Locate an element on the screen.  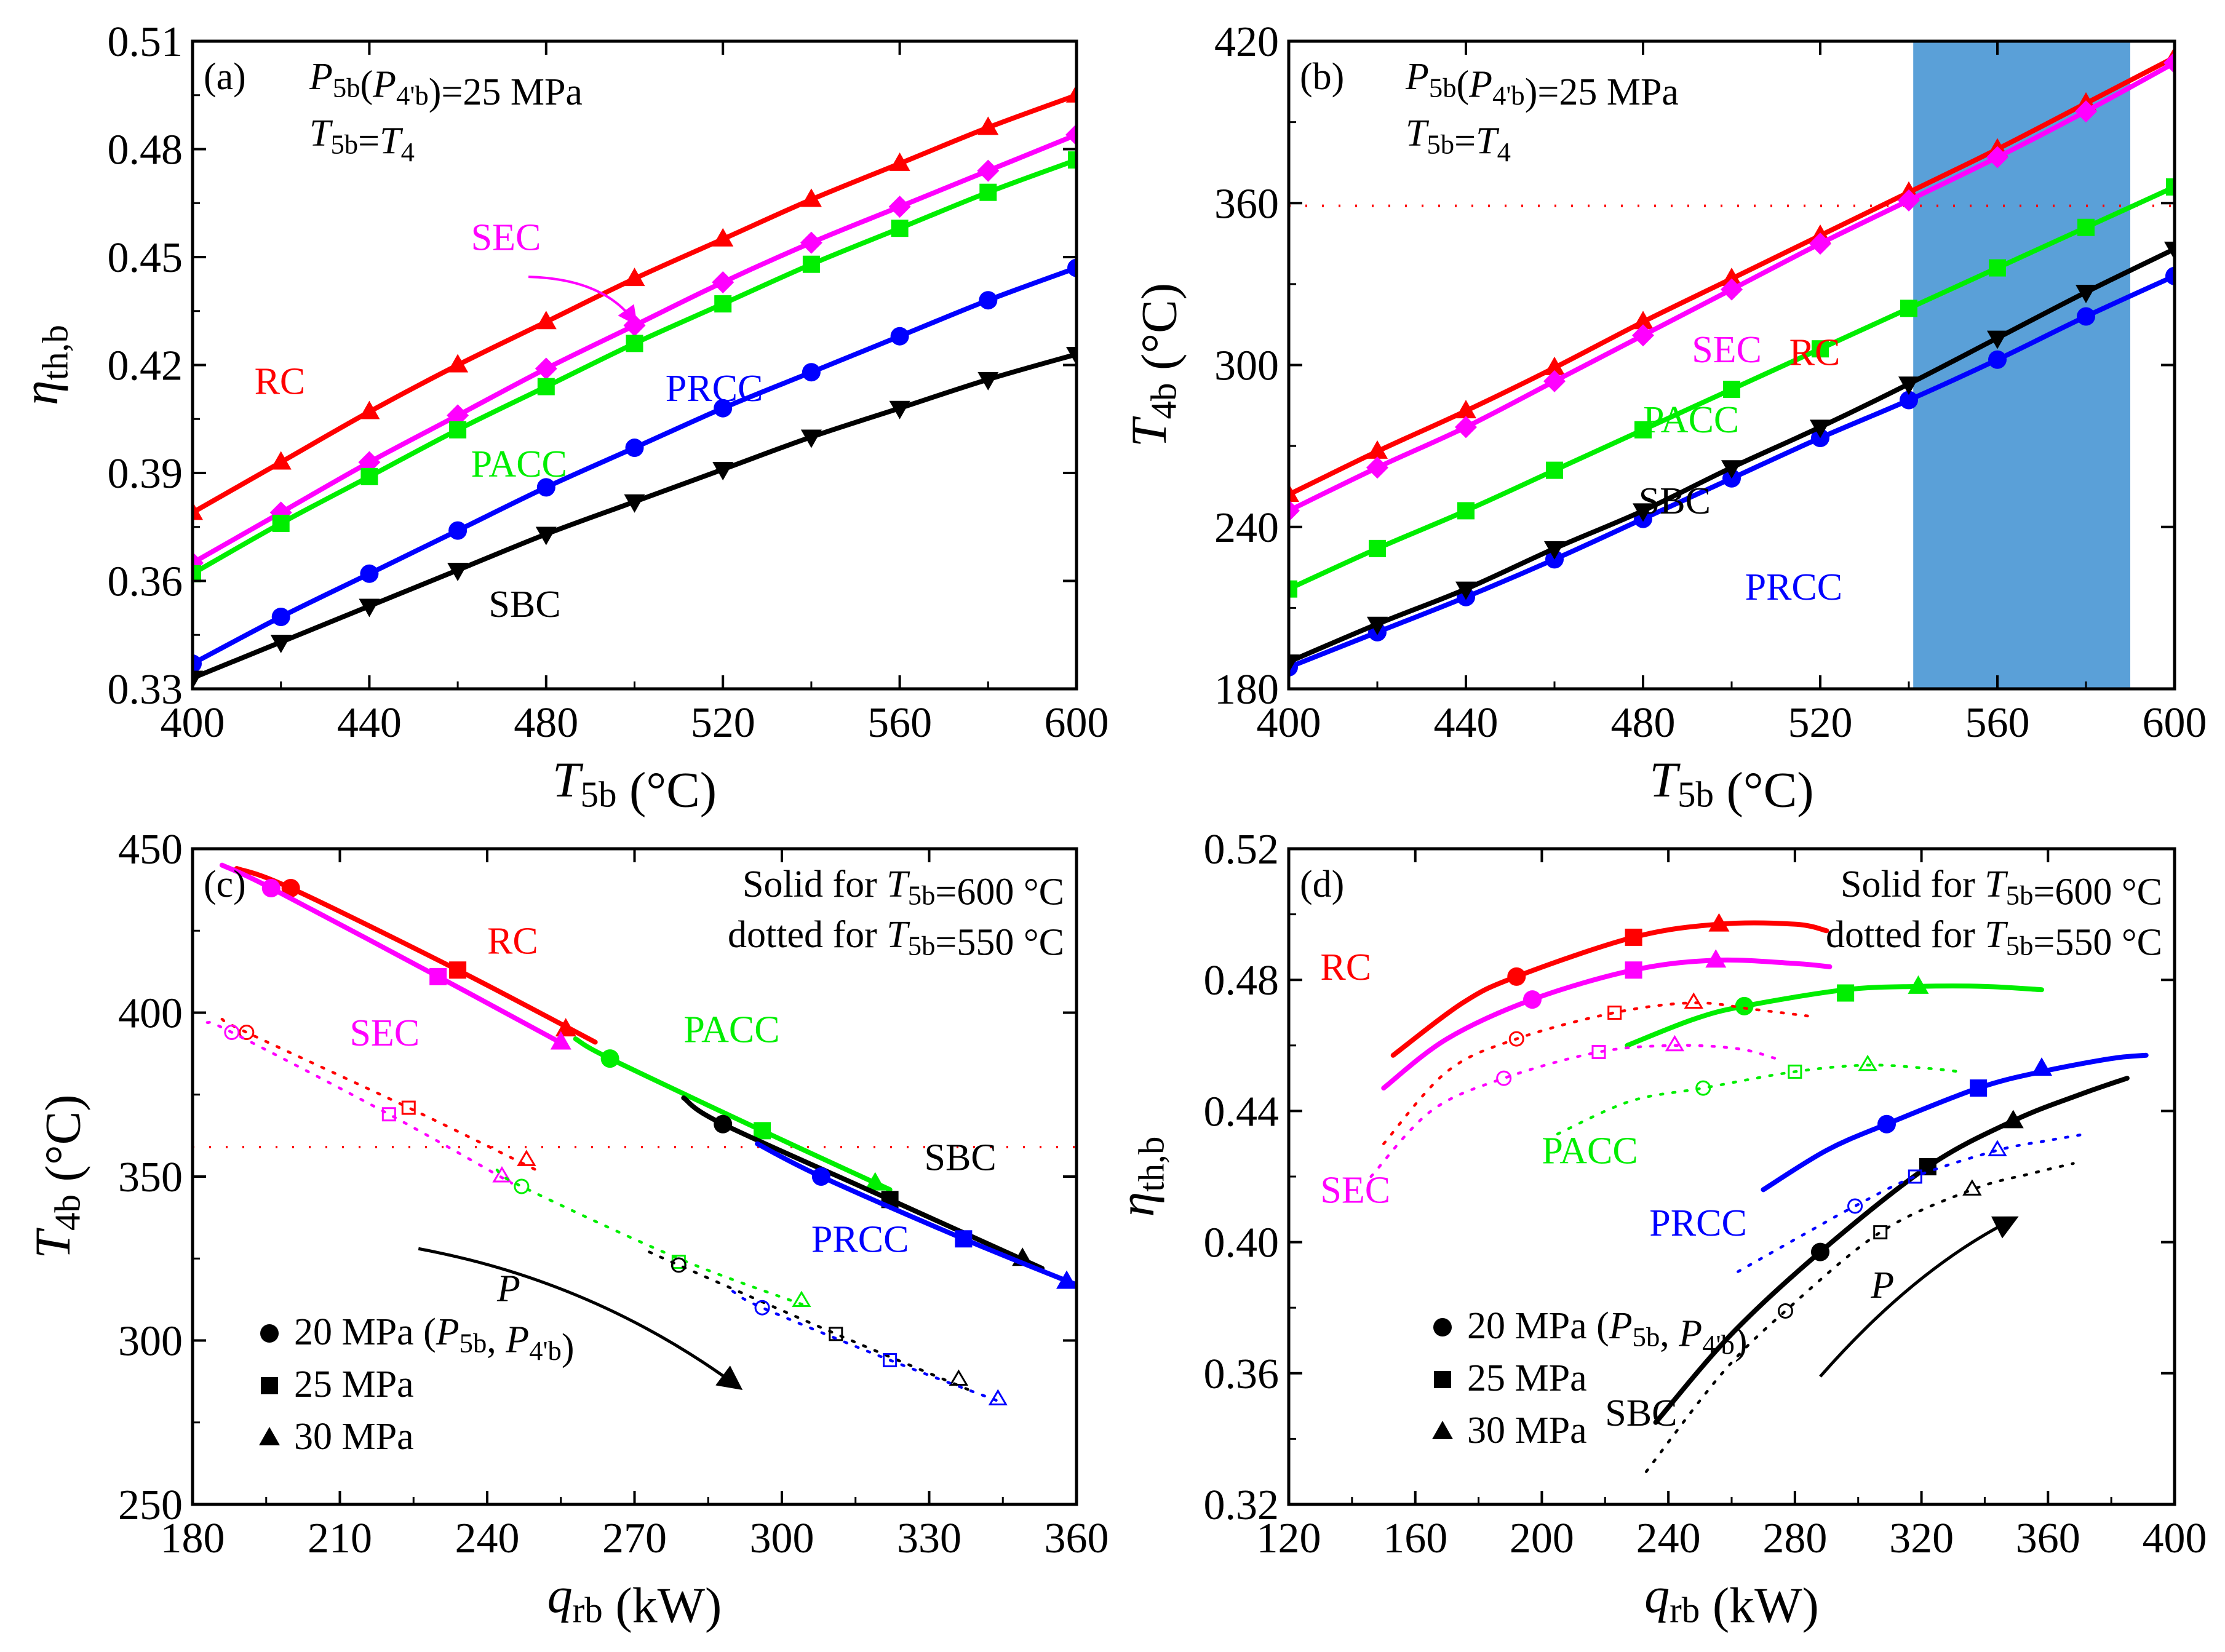
series-rc-dotted is located at coordinates (1596, 1068).